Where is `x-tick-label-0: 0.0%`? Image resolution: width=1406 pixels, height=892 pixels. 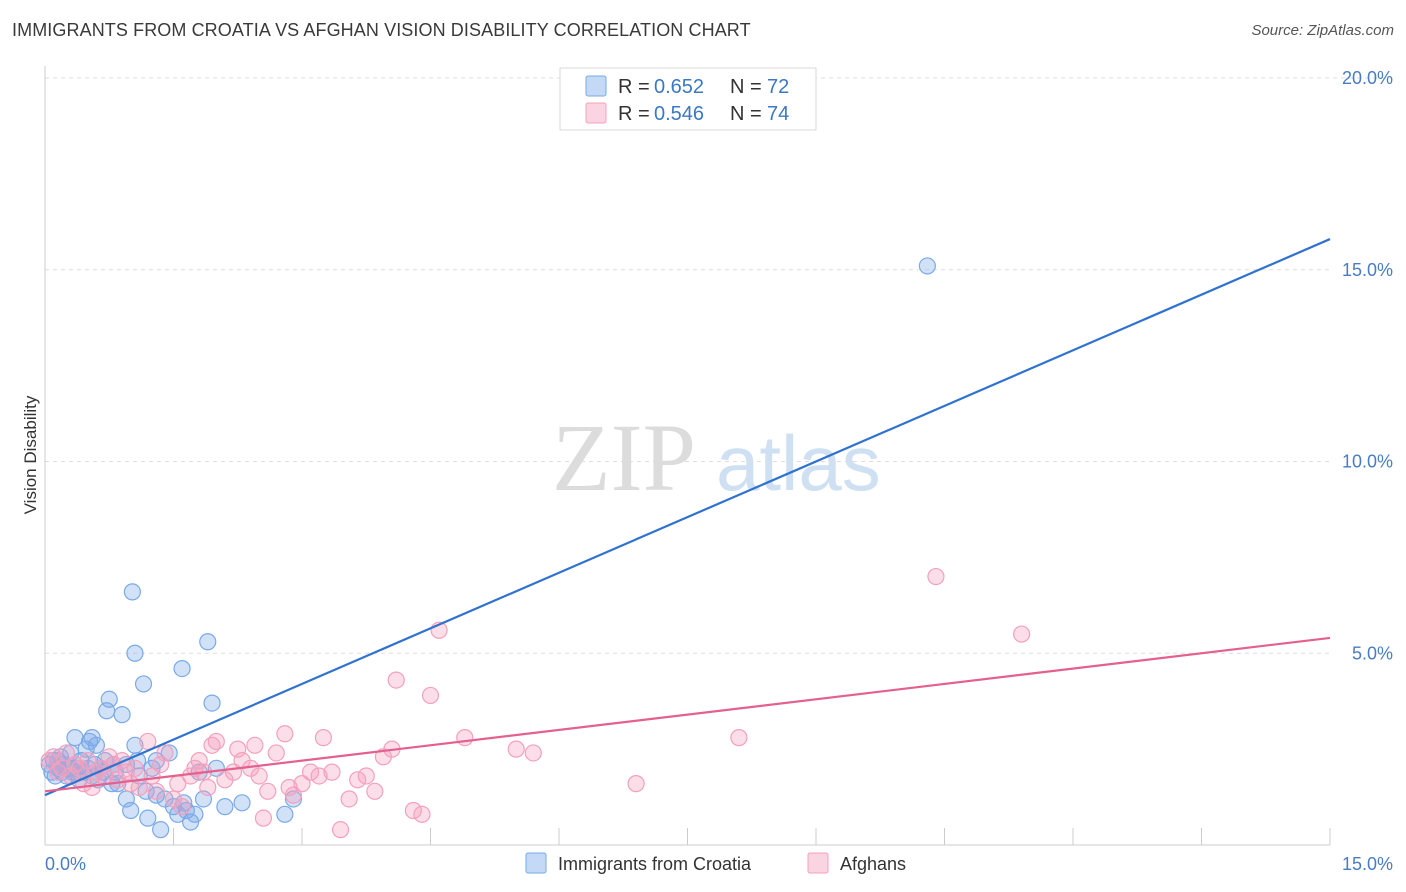 x-tick-label-0: 0.0% is located at coordinates (65, 864).